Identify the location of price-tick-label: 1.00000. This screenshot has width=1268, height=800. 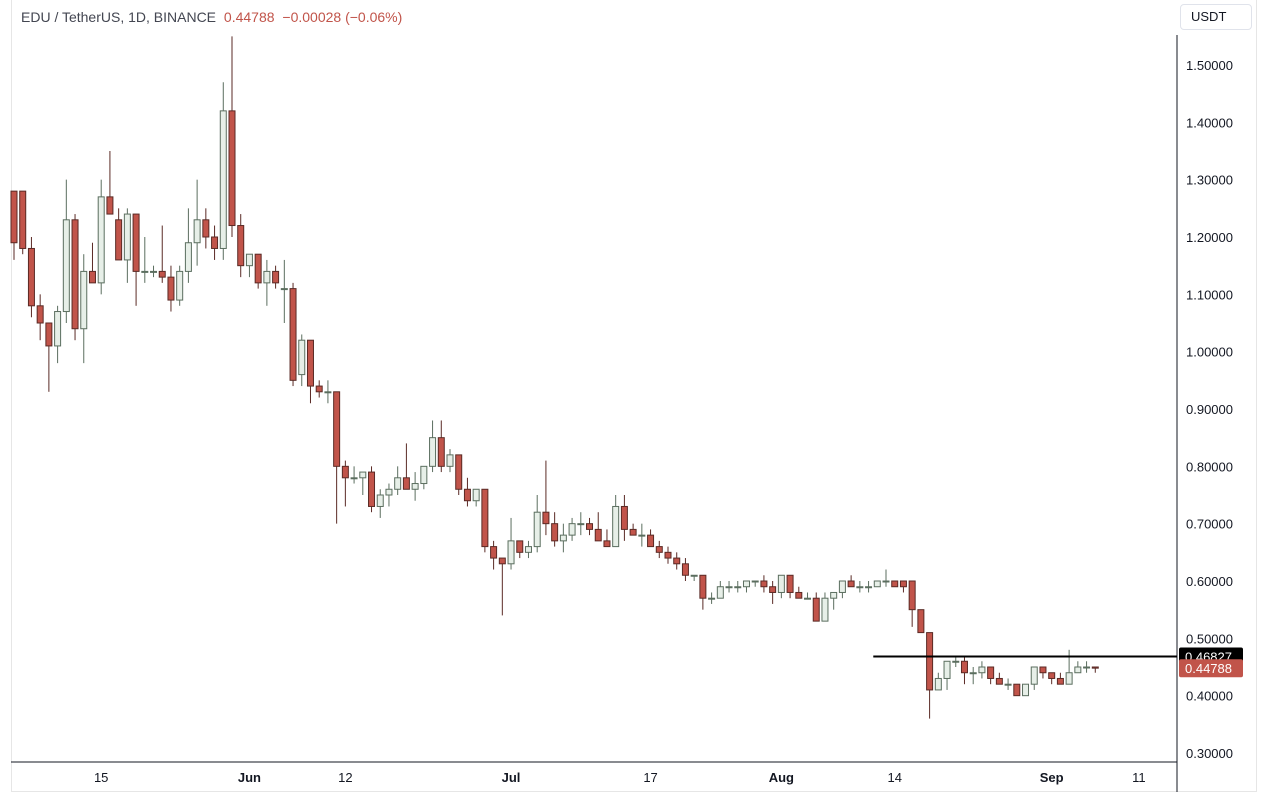
(1209, 352).